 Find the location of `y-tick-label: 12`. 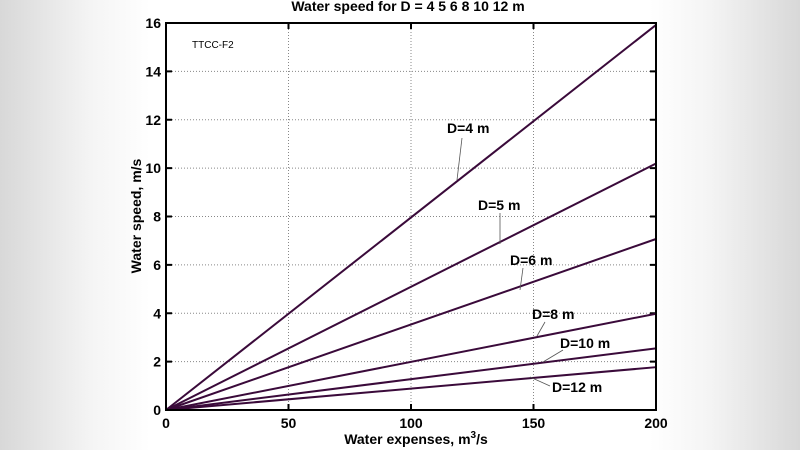

y-tick-label: 12 is located at coordinates (153, 120).